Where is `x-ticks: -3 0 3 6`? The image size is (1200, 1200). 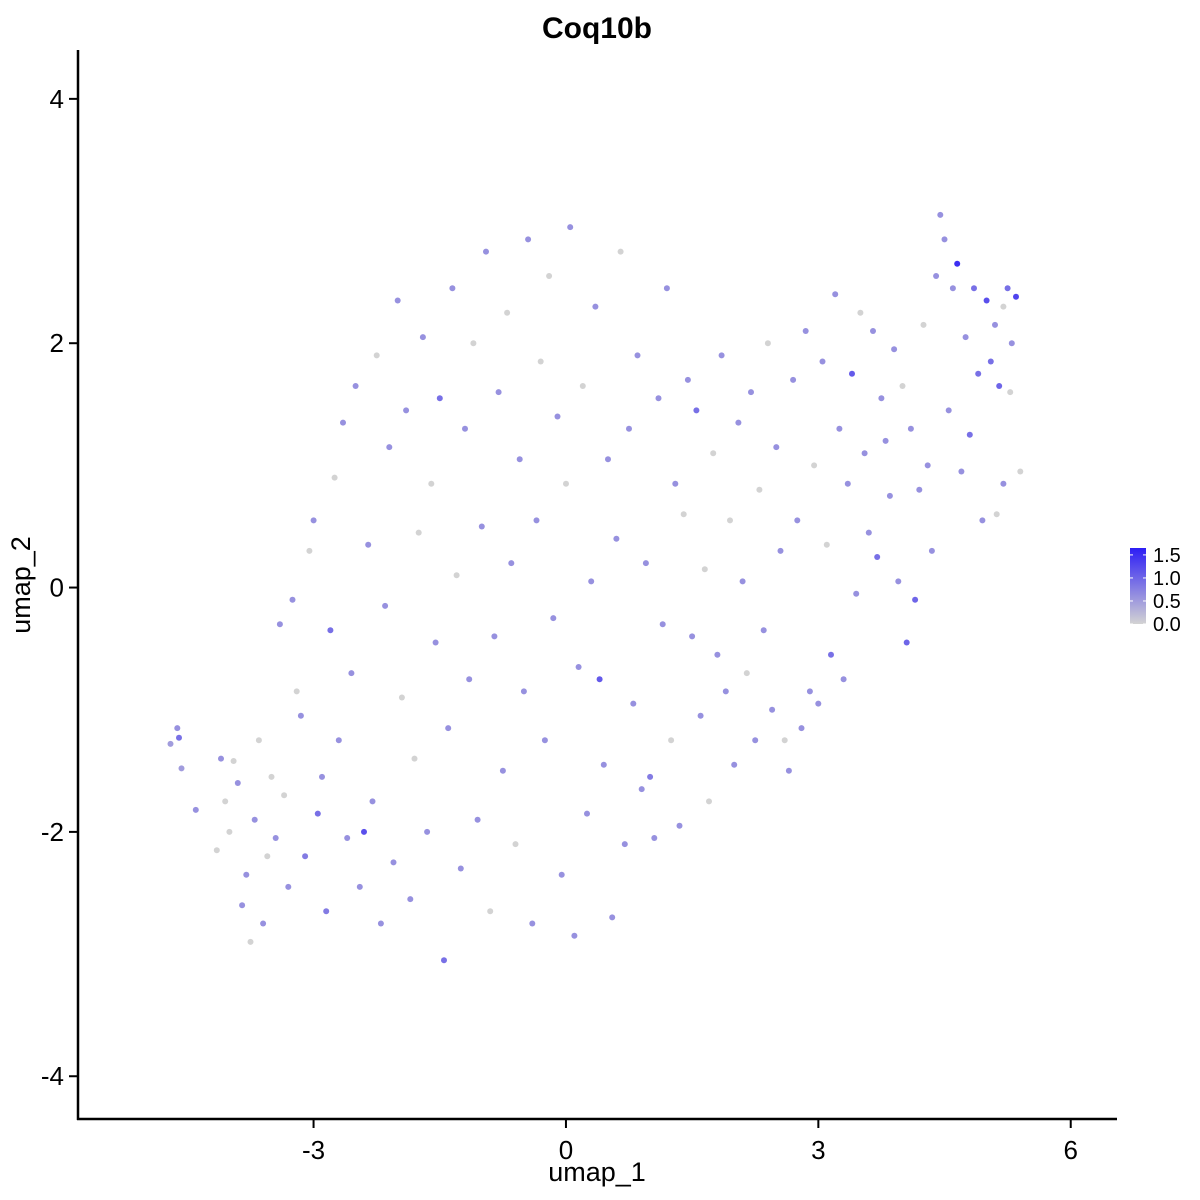 x-ticks: -3 0 3 6 is located at coordinates (690, 1142).